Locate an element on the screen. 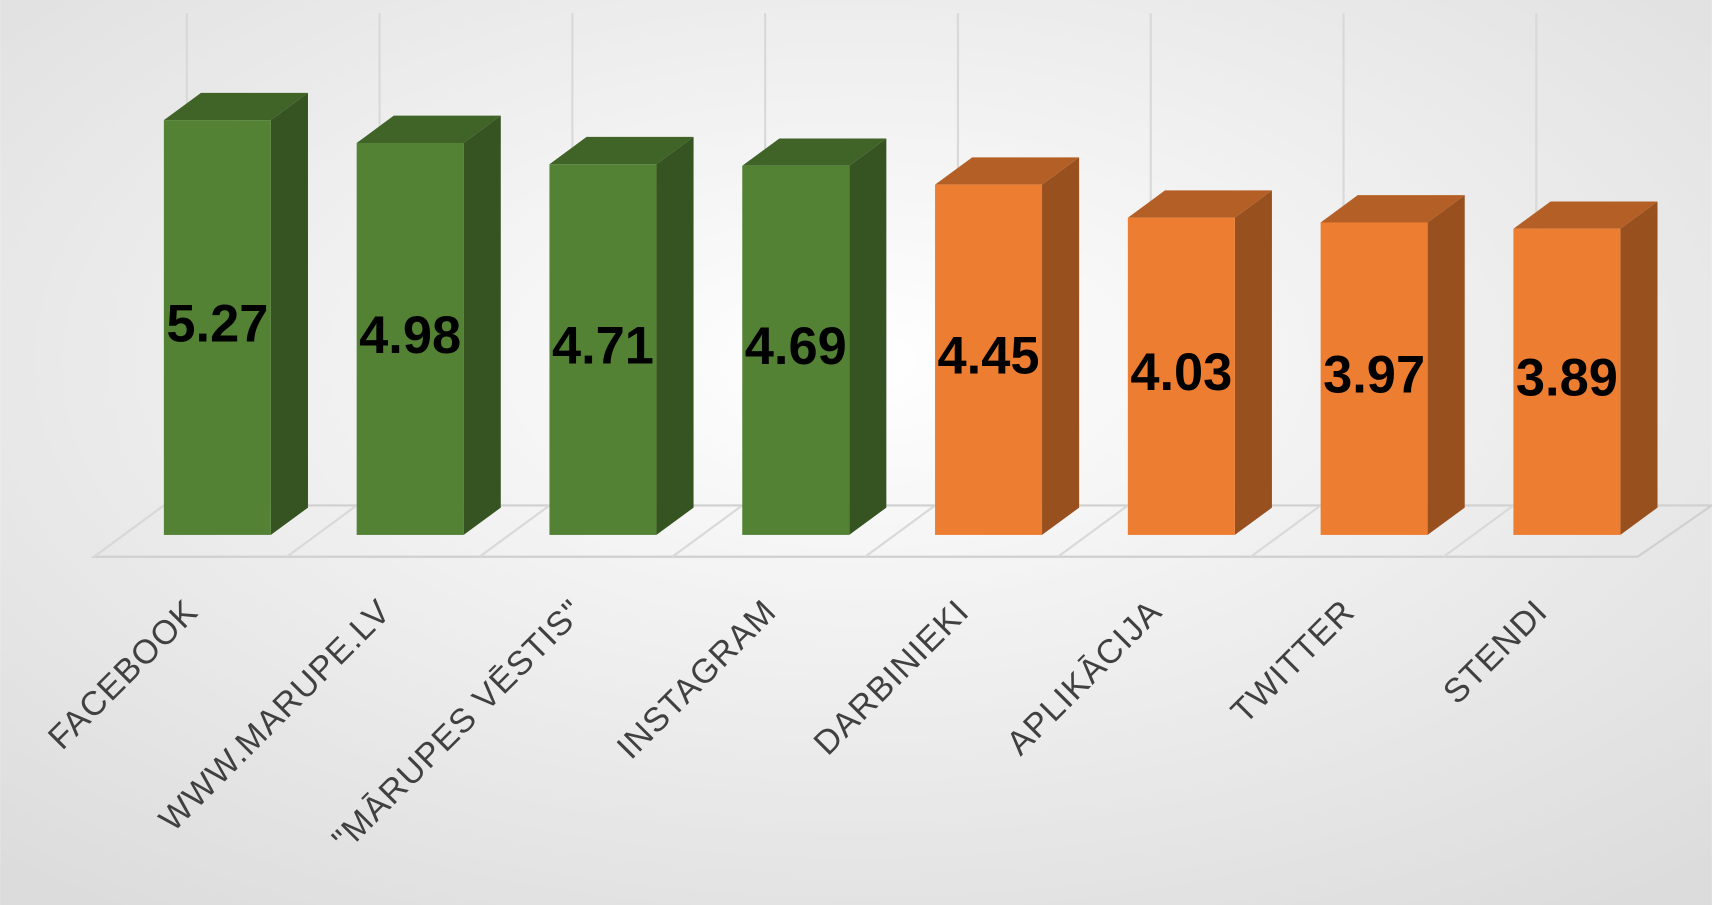 This screenshot has height=905, width=1712. value-label: 3.89 is located at coordinates (1567, 379).